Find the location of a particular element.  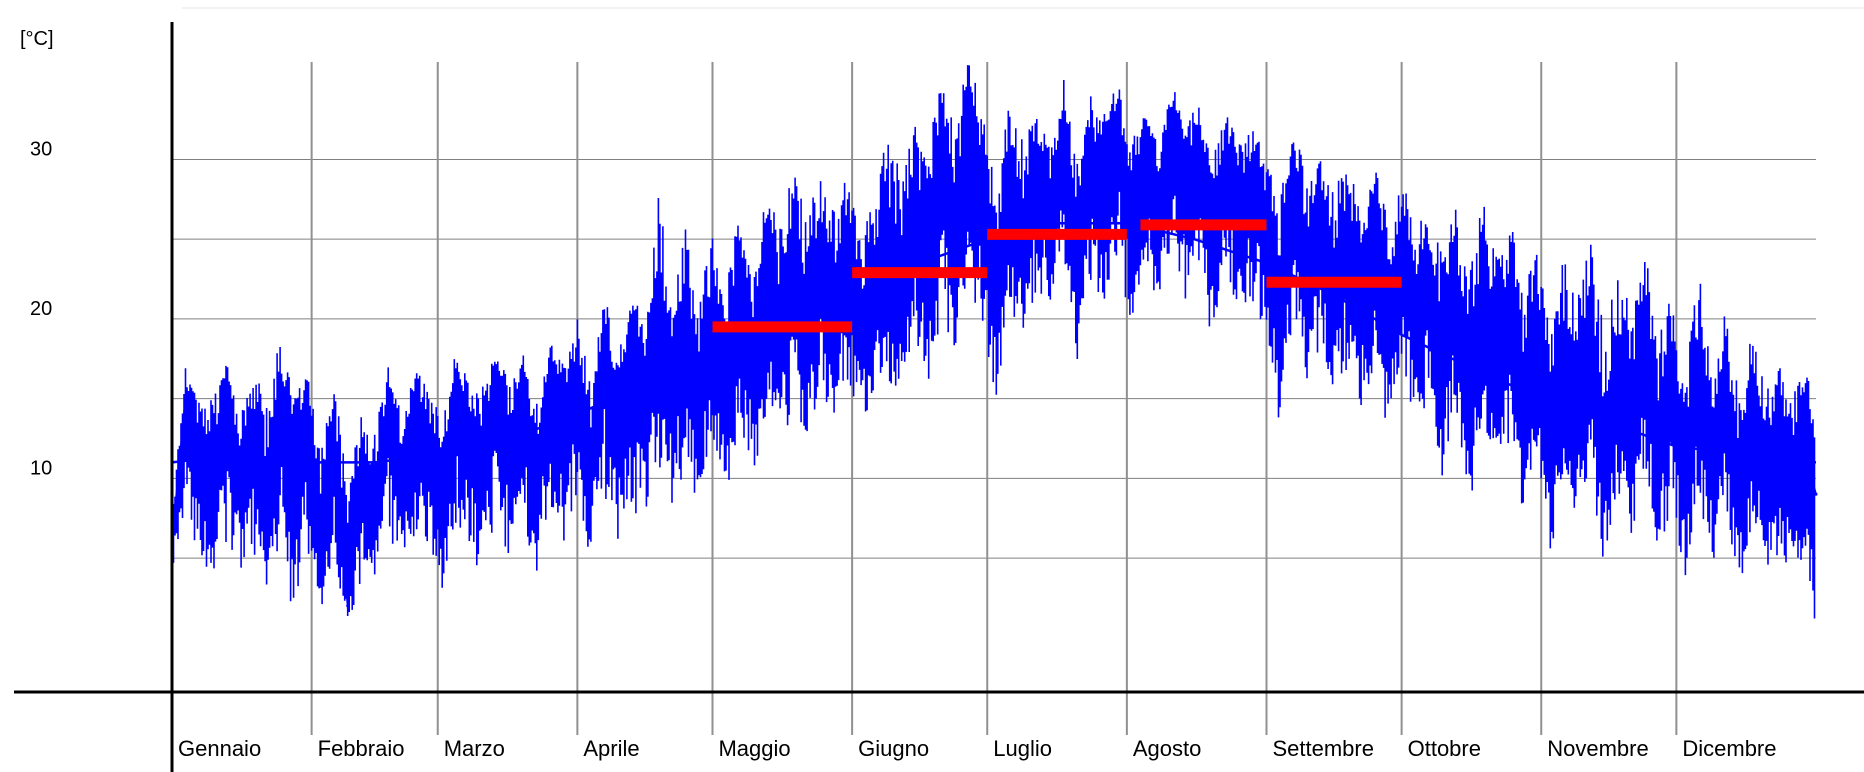

y-axis-label: [°C] is located at coordinates (37, 39).